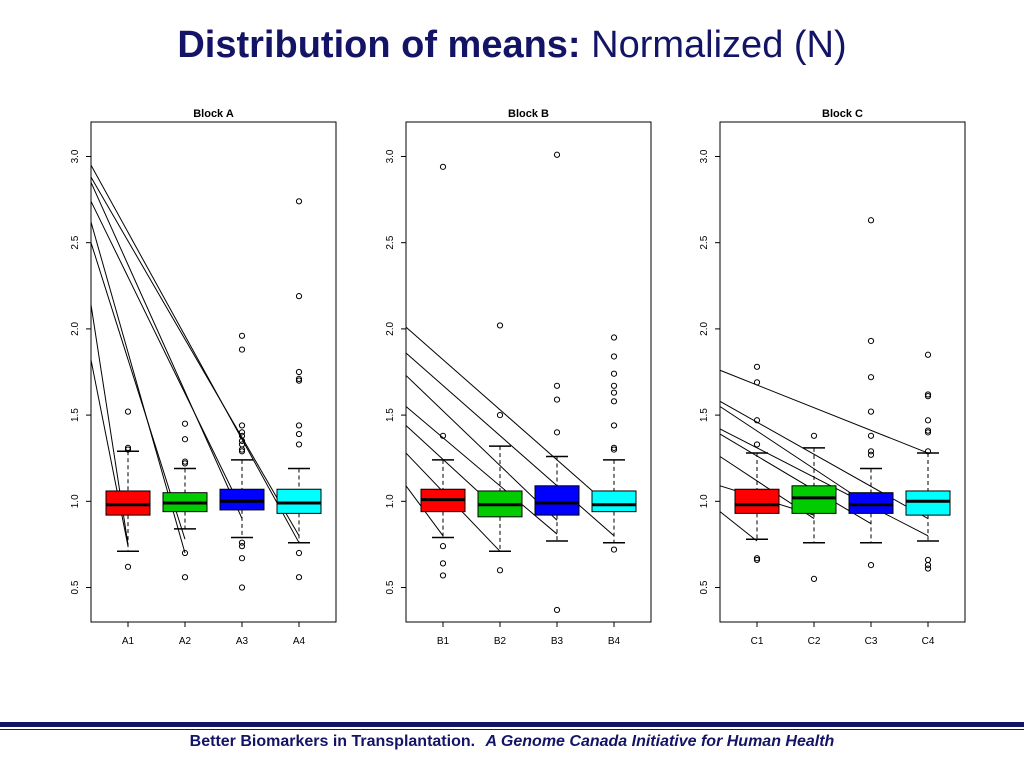 This screenshot has height=768, width=1024. Describe the element at coordinates (299, 641) in the screenshot. I see `panel-1-x-tick-label: A4` at that location.